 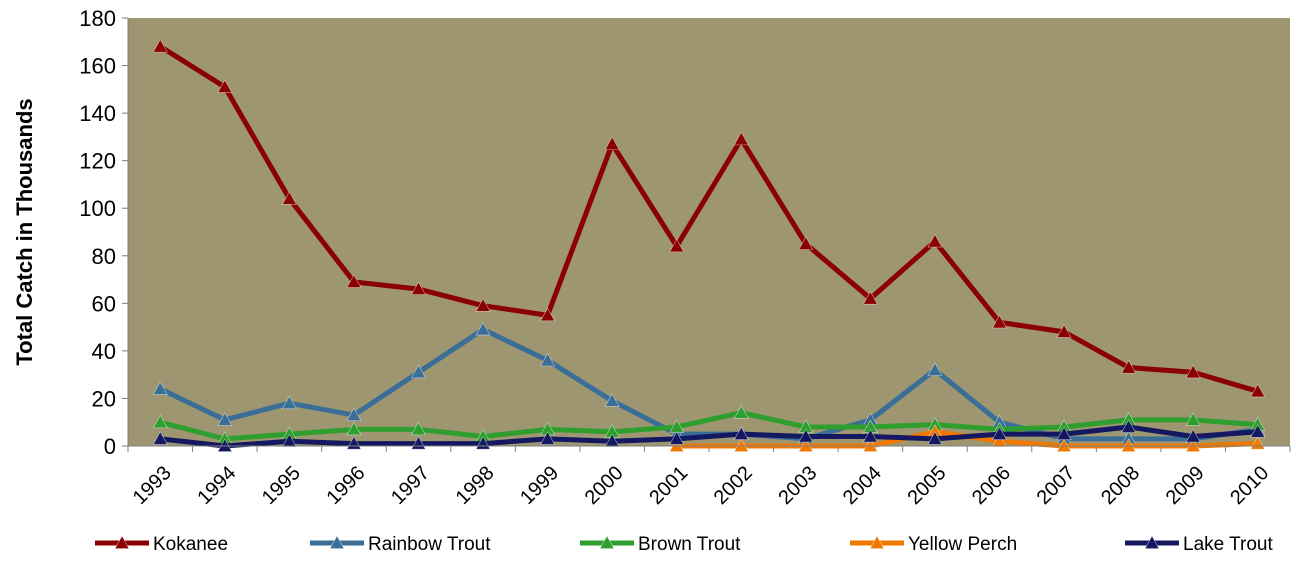 What do you see at coordinates (190, 544) in the screenshot?
I see `legend-label: Kokanee` at bounding box center [190, 544].